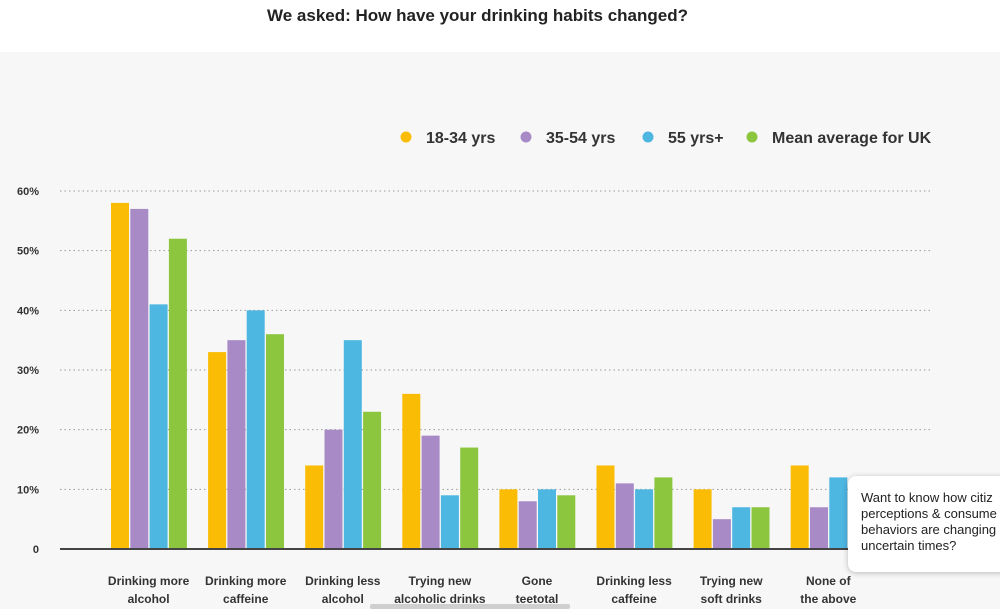 This screenshot has width=1000, height=609. Describe the element at coordinates (909, 545) in the screenshot. I see `popup-line: uncertain times?` at that location.